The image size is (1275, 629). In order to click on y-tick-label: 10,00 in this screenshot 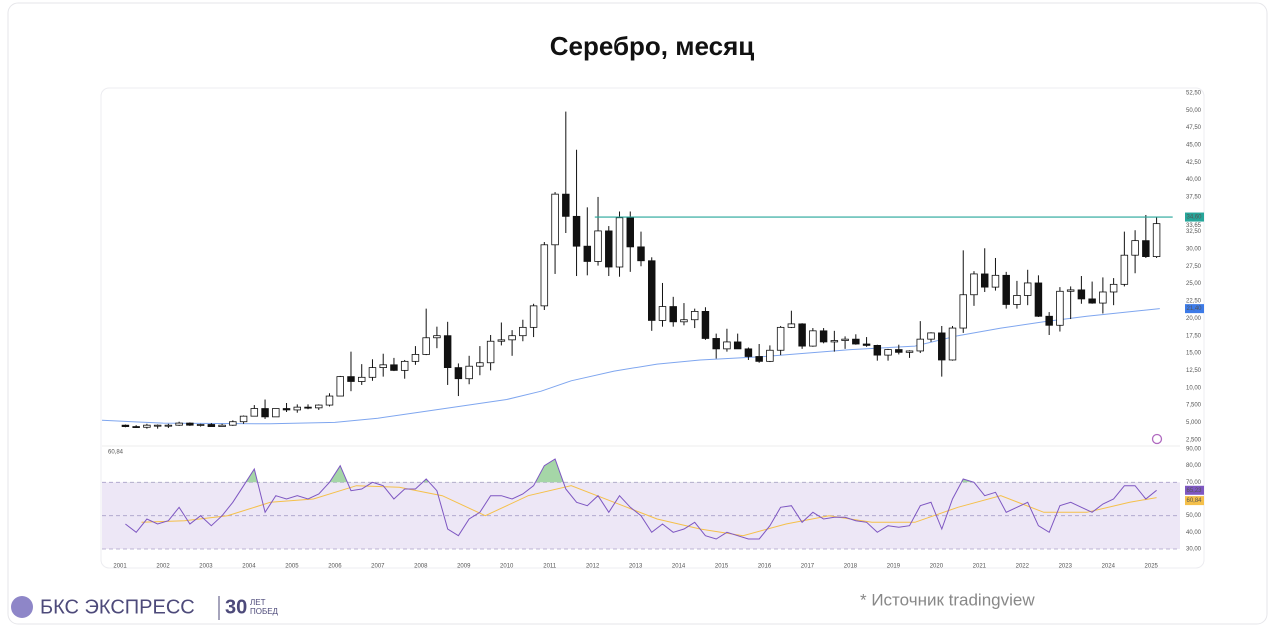, I will do `click(1194, 388)`.